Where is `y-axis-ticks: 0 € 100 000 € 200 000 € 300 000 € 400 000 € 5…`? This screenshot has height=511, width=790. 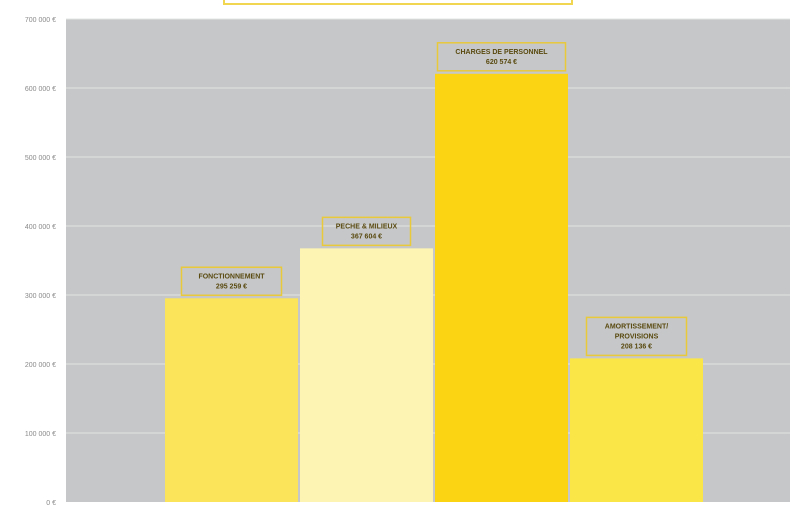
y-axis-ticks: 0 € 100 000 € 200 000 € 300 000 € 400 000 € 5… is located at coordinates (40, 262).